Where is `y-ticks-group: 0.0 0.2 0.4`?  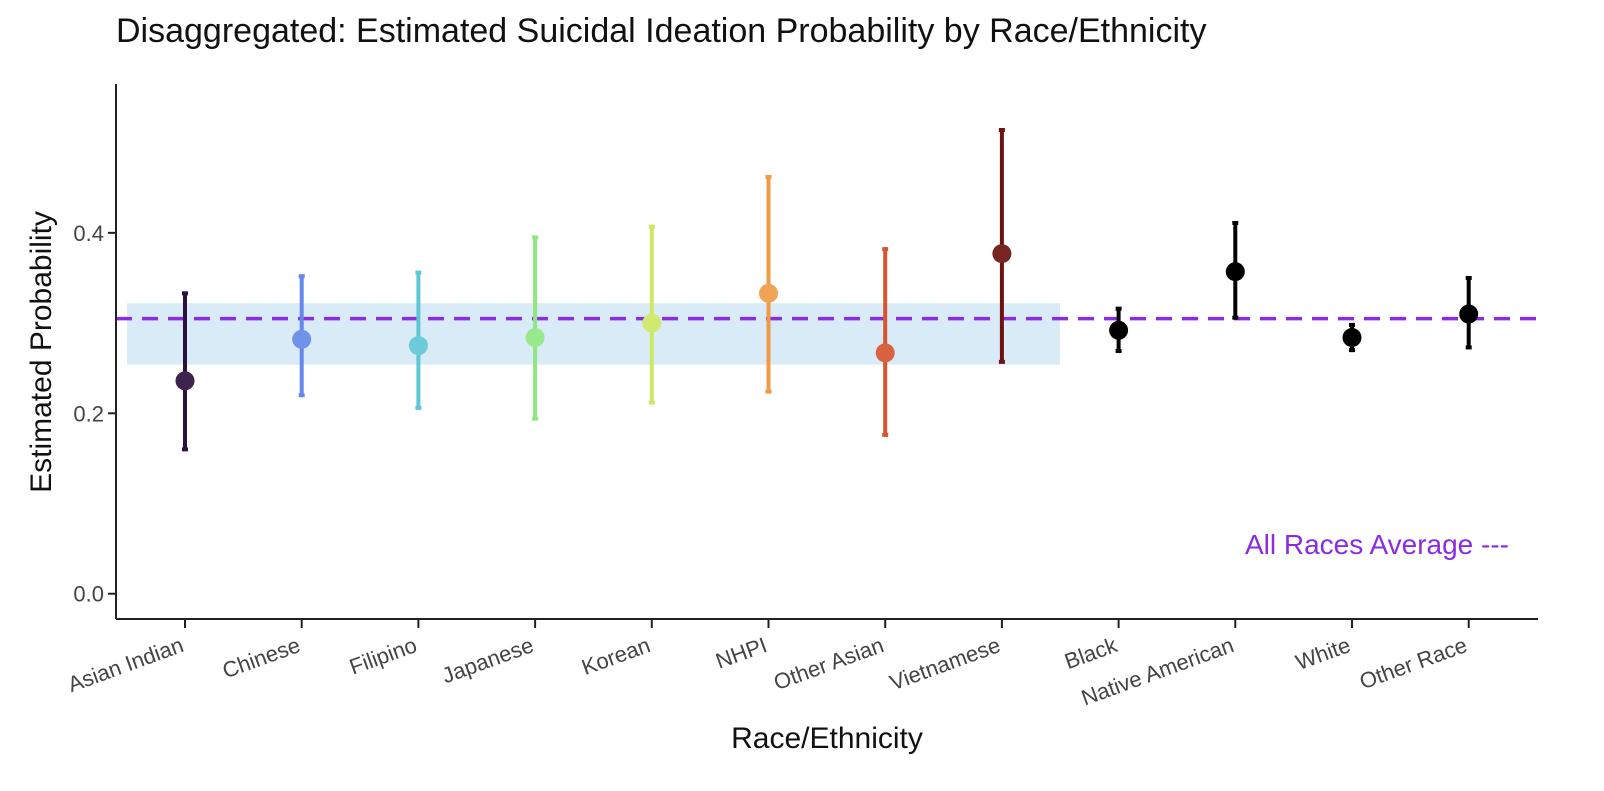 y-ticks-group: 0.0 0.2 0.4 is located at coordinates (94, 414).